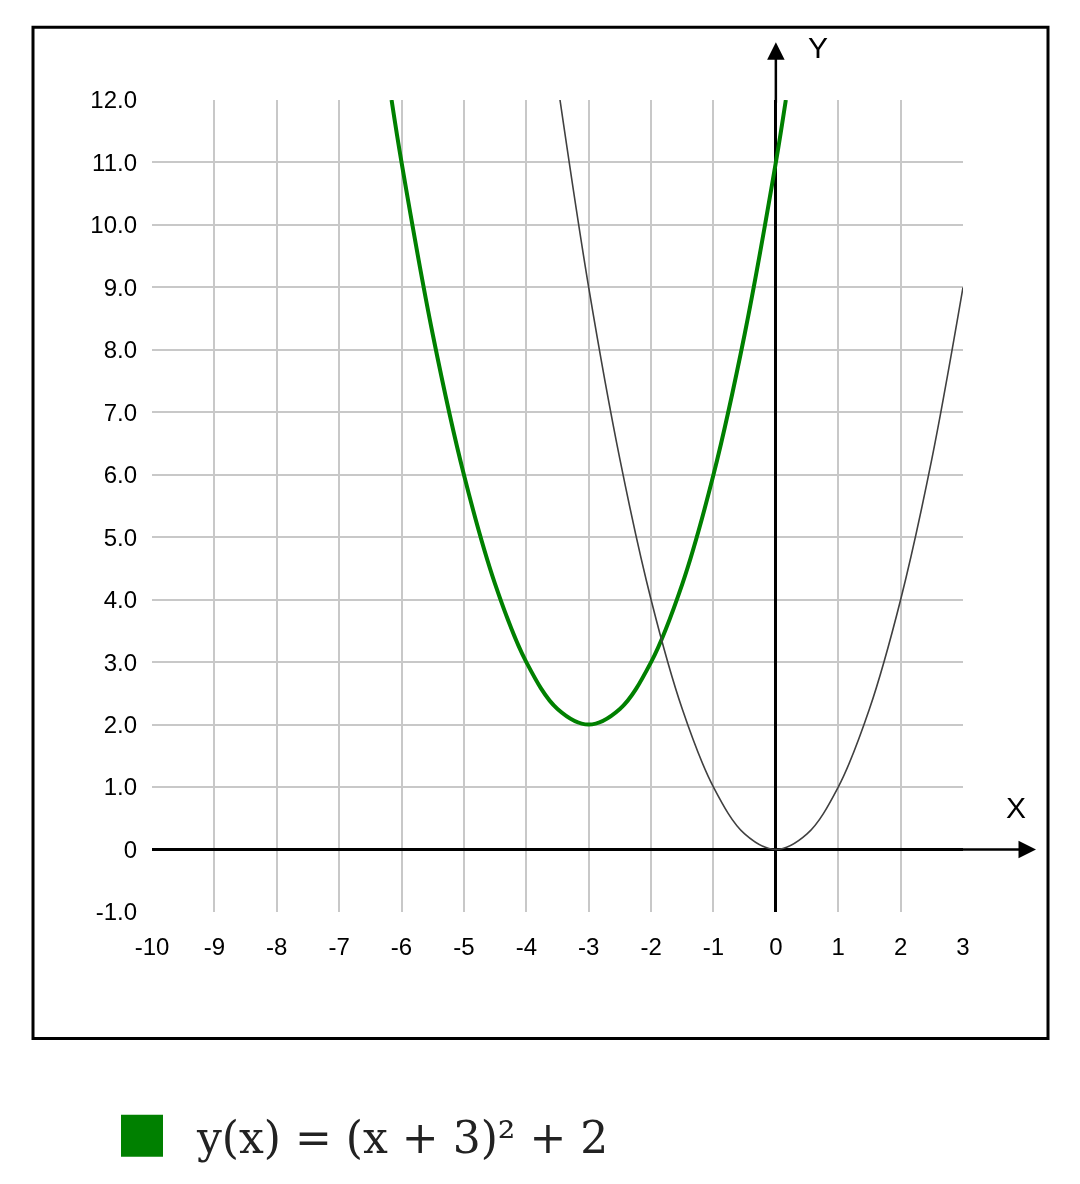 The width and height of the screenshot is (1080, 1184). Describe the element at coordinates (114, 162) in the screenshot. I see `y-tick-label: 11.0` at that location.